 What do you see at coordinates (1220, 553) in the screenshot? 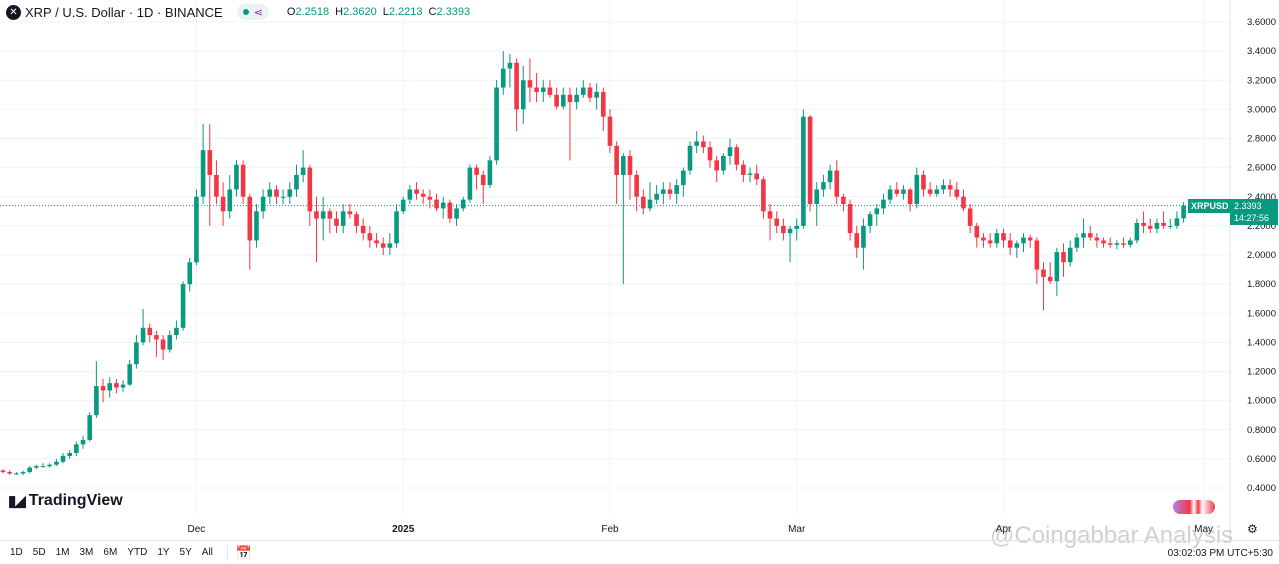
I see `clock: 03:02:03 PM UTC+5:30` at bounding box center [1220, 553].